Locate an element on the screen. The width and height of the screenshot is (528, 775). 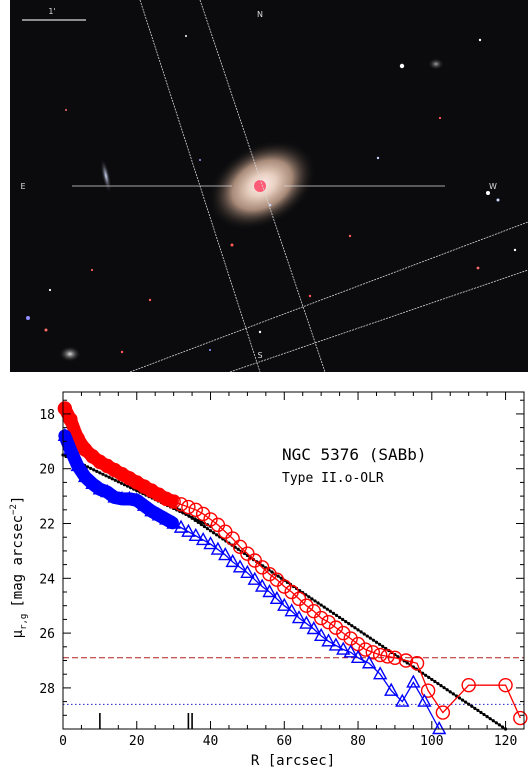
scale-bar-label: 1' is located at coordinates (51, 11).